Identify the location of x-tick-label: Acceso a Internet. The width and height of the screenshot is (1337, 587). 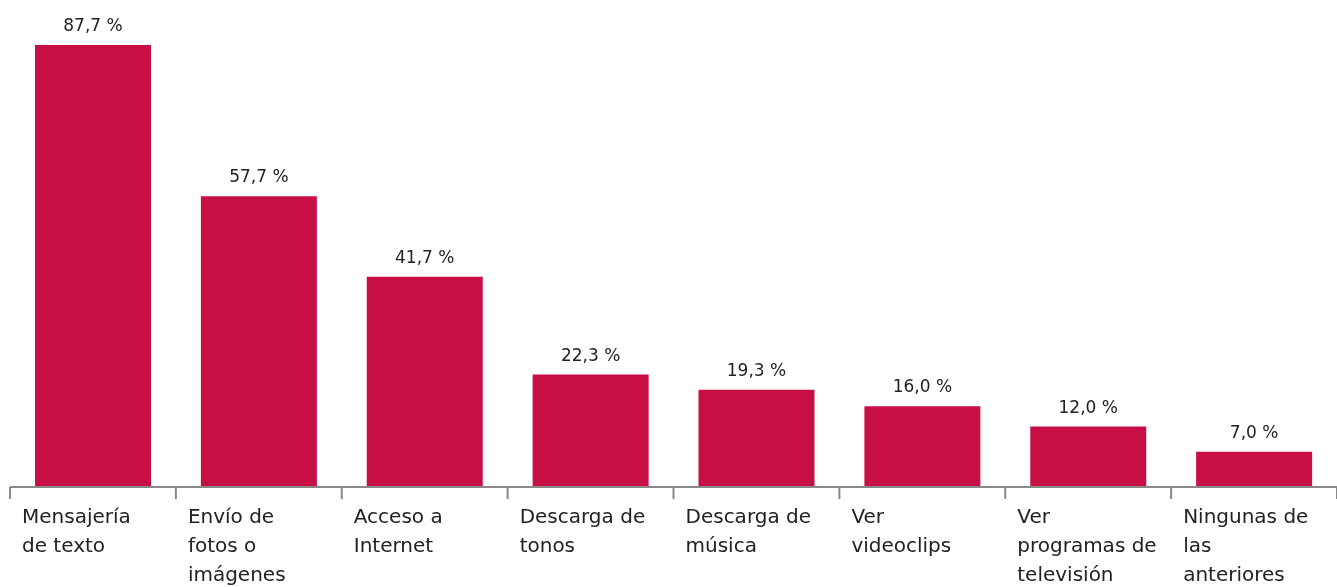
(398, 530).